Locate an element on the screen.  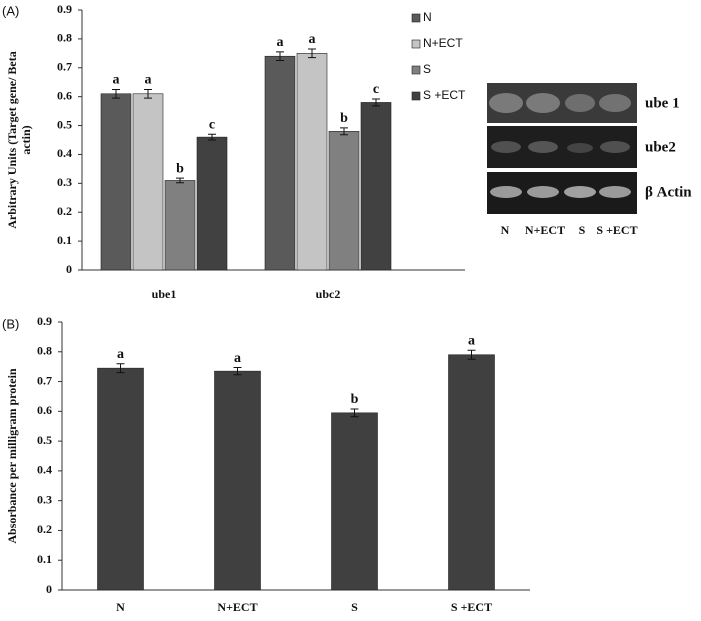
x-tick-label: N is located at coordinates (120, 607).